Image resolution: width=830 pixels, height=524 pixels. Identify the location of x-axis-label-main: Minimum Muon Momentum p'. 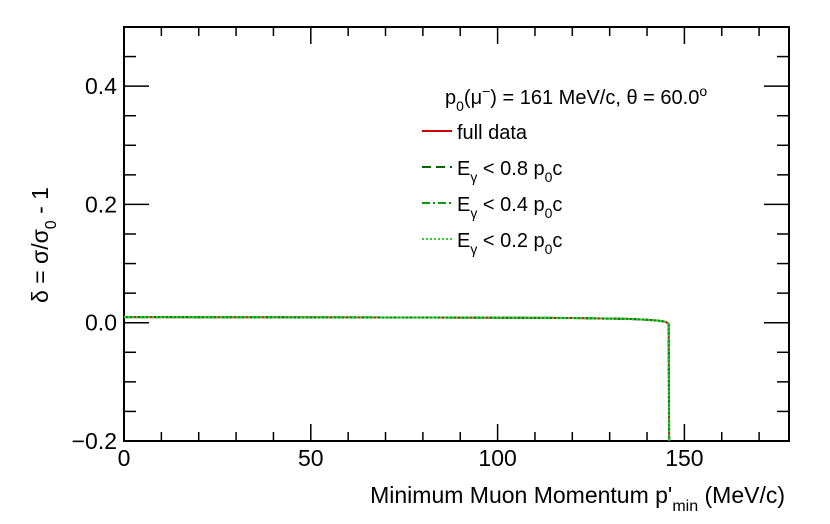
(521, 495).